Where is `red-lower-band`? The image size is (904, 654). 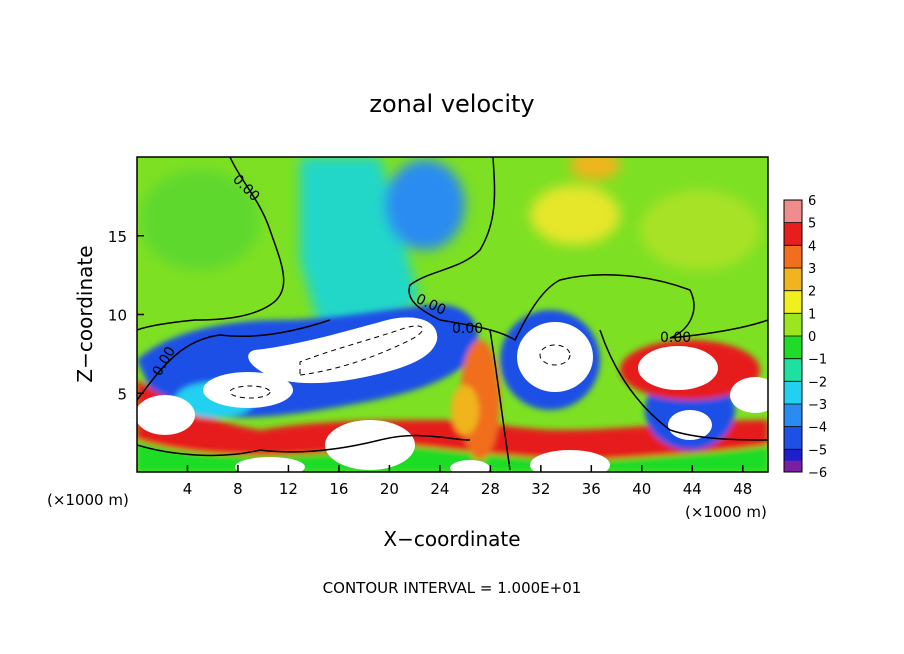 red-lower-band is located at coordinates (452, 426).